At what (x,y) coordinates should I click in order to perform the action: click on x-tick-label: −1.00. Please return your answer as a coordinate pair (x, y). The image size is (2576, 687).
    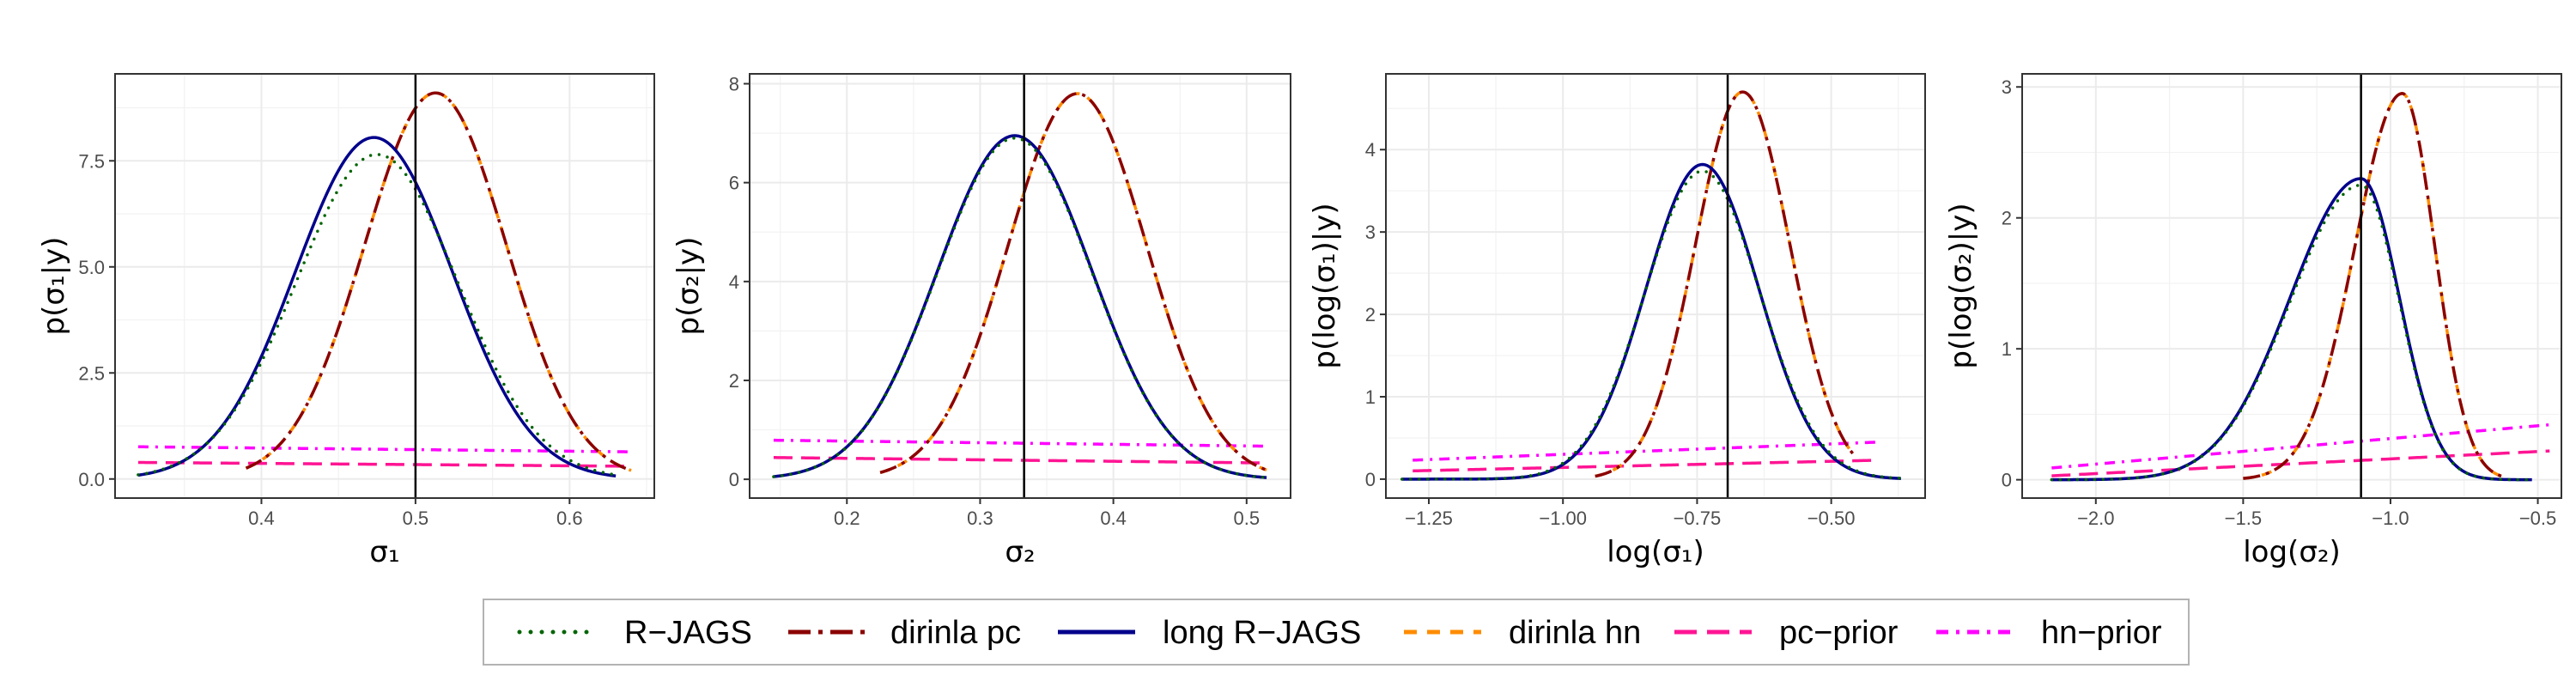
    Looking at the image, I should click on (1563, 518).